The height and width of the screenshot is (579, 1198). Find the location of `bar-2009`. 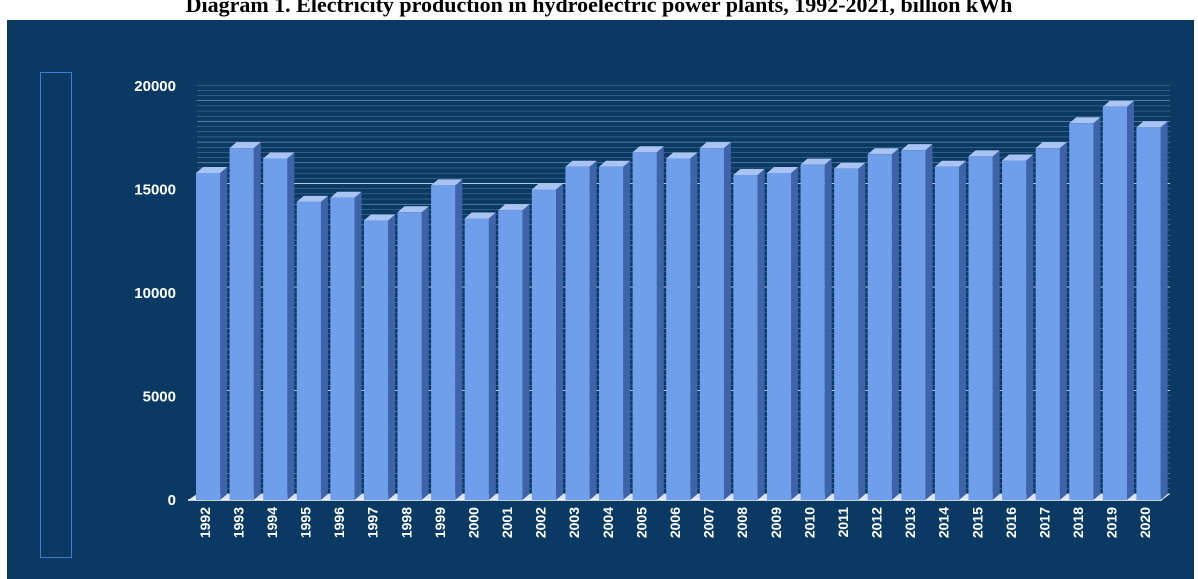

bar-2009 is located at coordinates (782, 333).